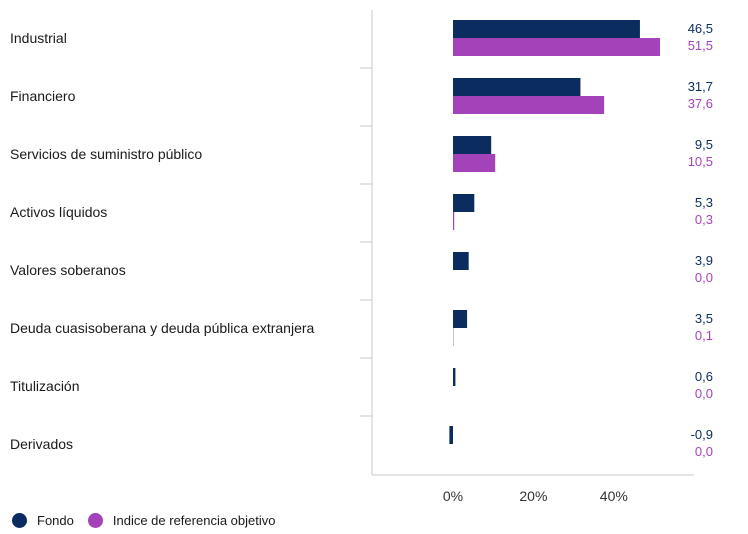 The height and width of the screenshot is (534, 748). I want to click on value-label-indice: 0,3, so click(704, 219).